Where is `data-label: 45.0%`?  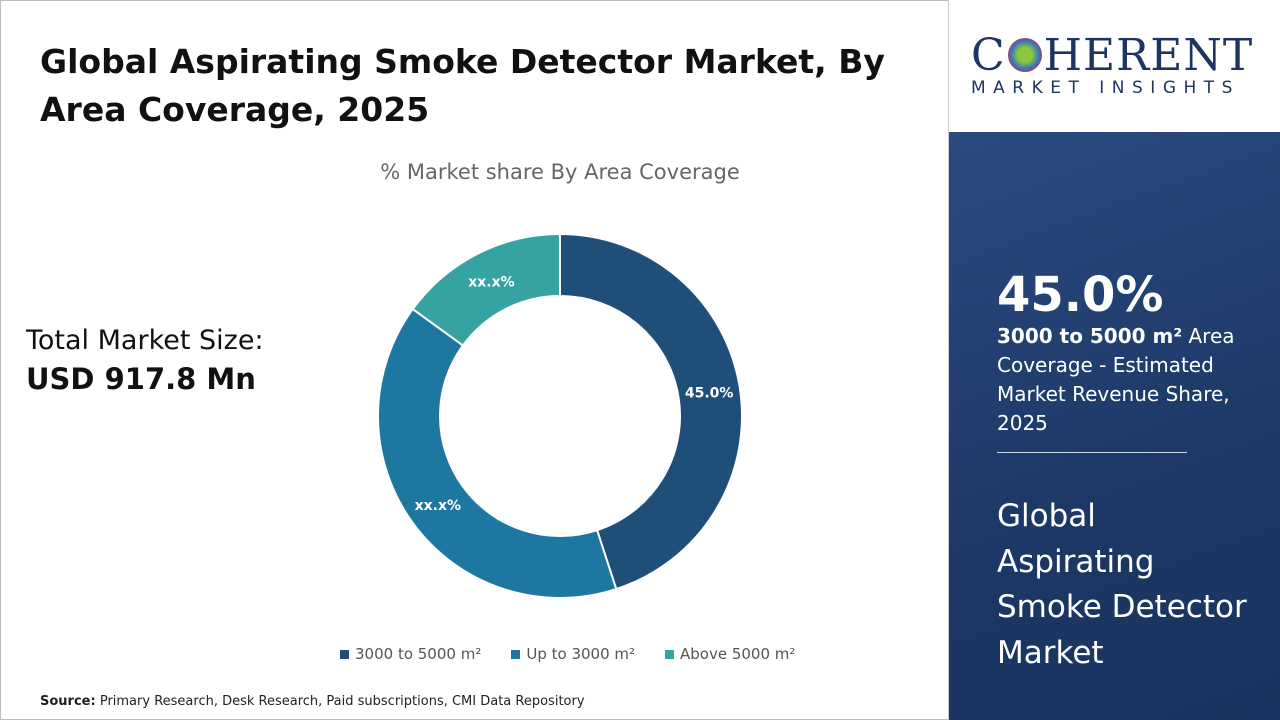 data-label: 45.0% is located at coordinates (709, 393).